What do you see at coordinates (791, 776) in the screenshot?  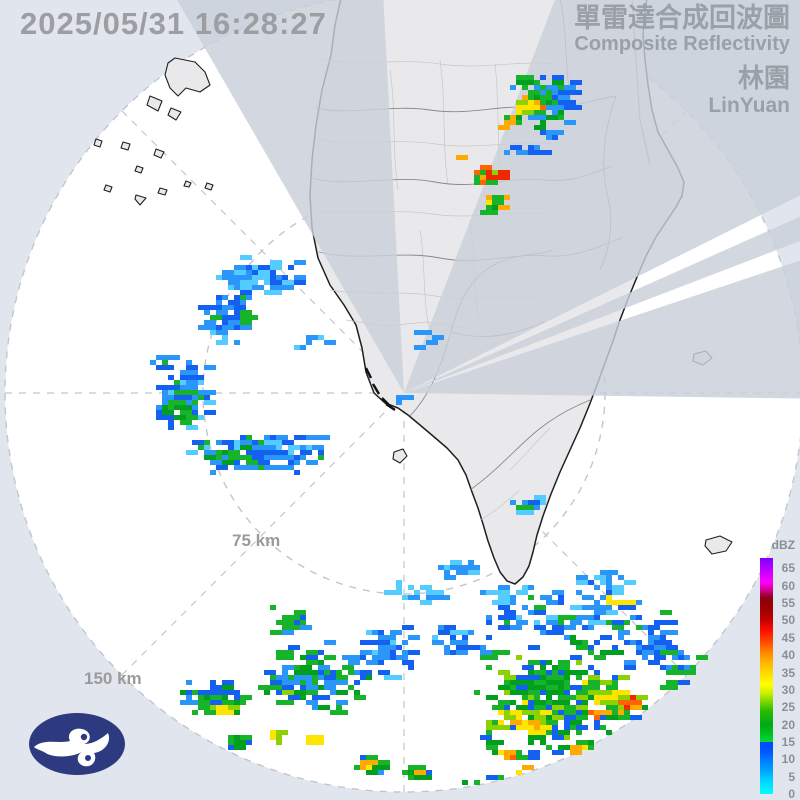 I see `legend-tick: 5` at bounding box center [791, 776].